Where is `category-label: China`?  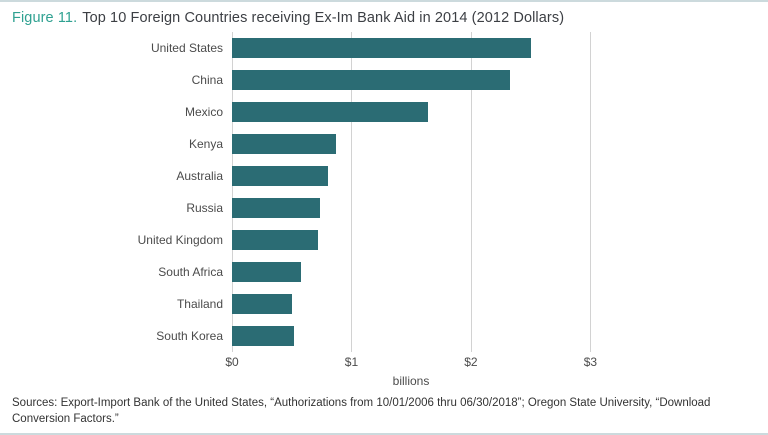 category-label: China is located at coordinates (207, 80).